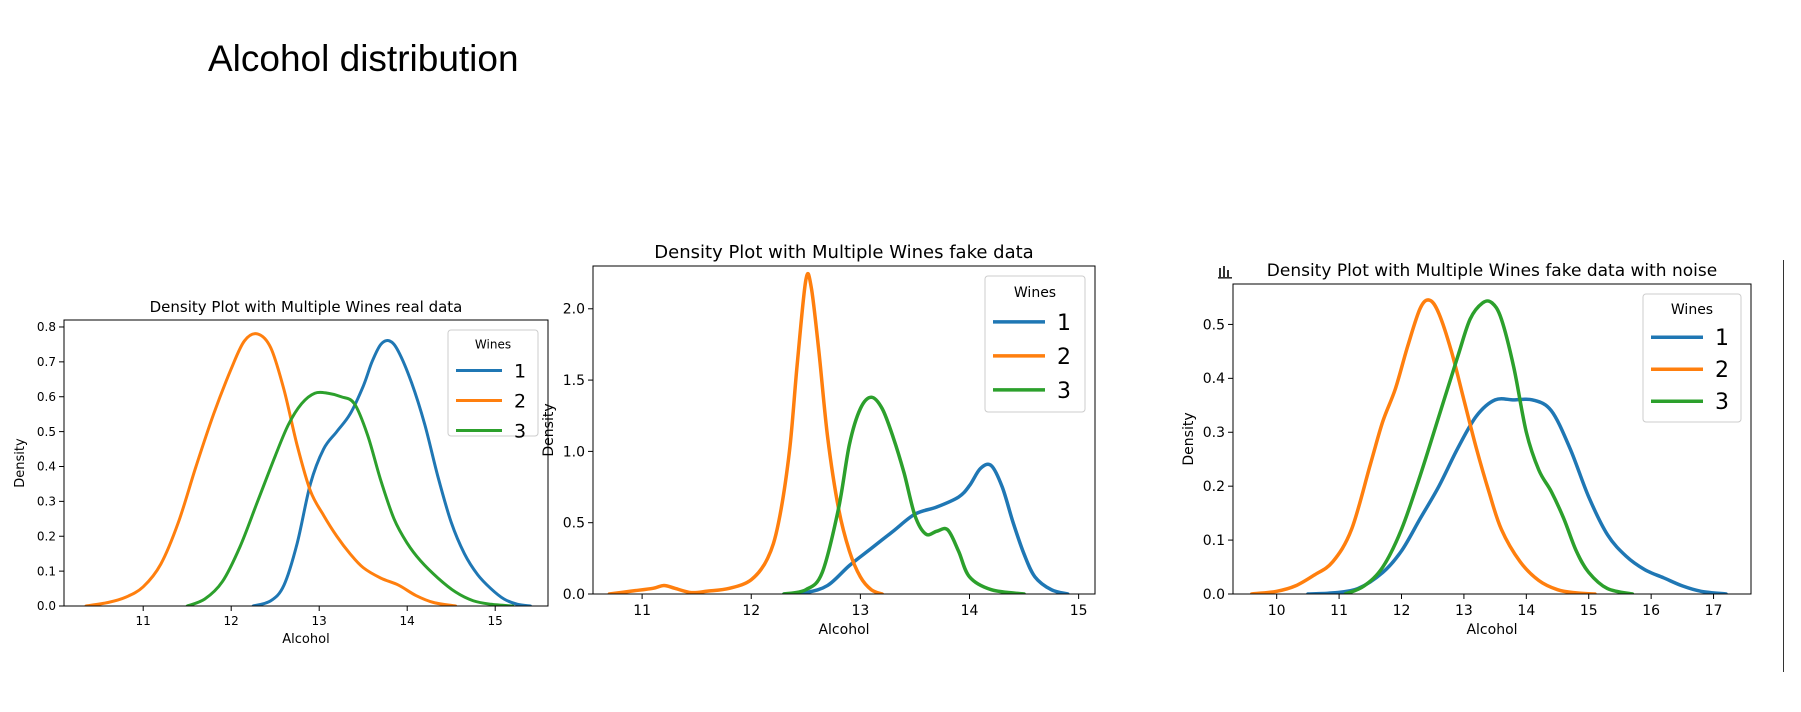 This screenshot has width=1801, height=712. What do you see at coordinates (46, 397) in the screenshot?
I see `y-tick-label: 0.6` at bounding box center [46, 397].